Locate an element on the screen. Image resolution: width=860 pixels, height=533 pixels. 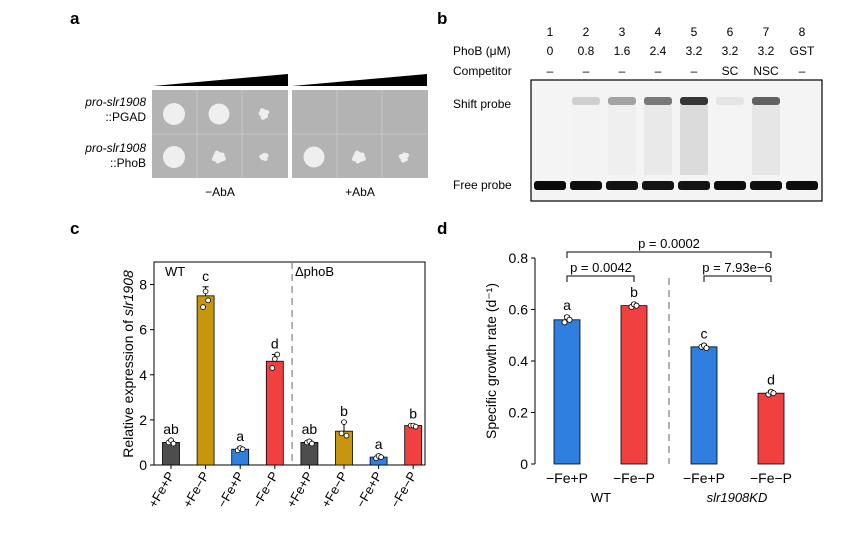
plate-label-plus-aba: +AbA is located at coordinates (360, 192).